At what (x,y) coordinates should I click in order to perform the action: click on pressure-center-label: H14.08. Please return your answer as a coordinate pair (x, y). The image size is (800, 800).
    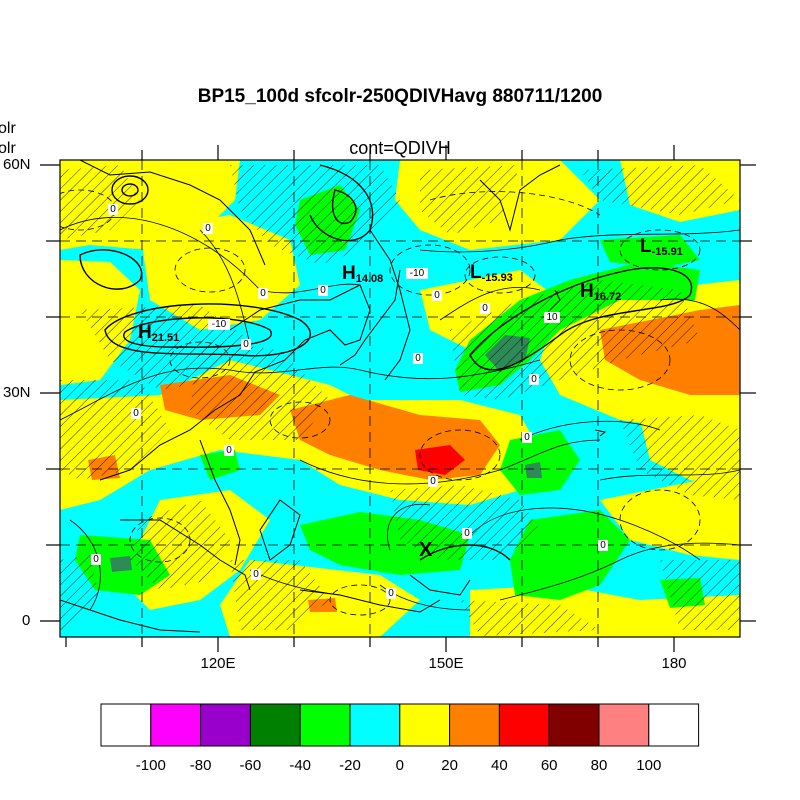
    Looking at the image, I should click on (363, 274).